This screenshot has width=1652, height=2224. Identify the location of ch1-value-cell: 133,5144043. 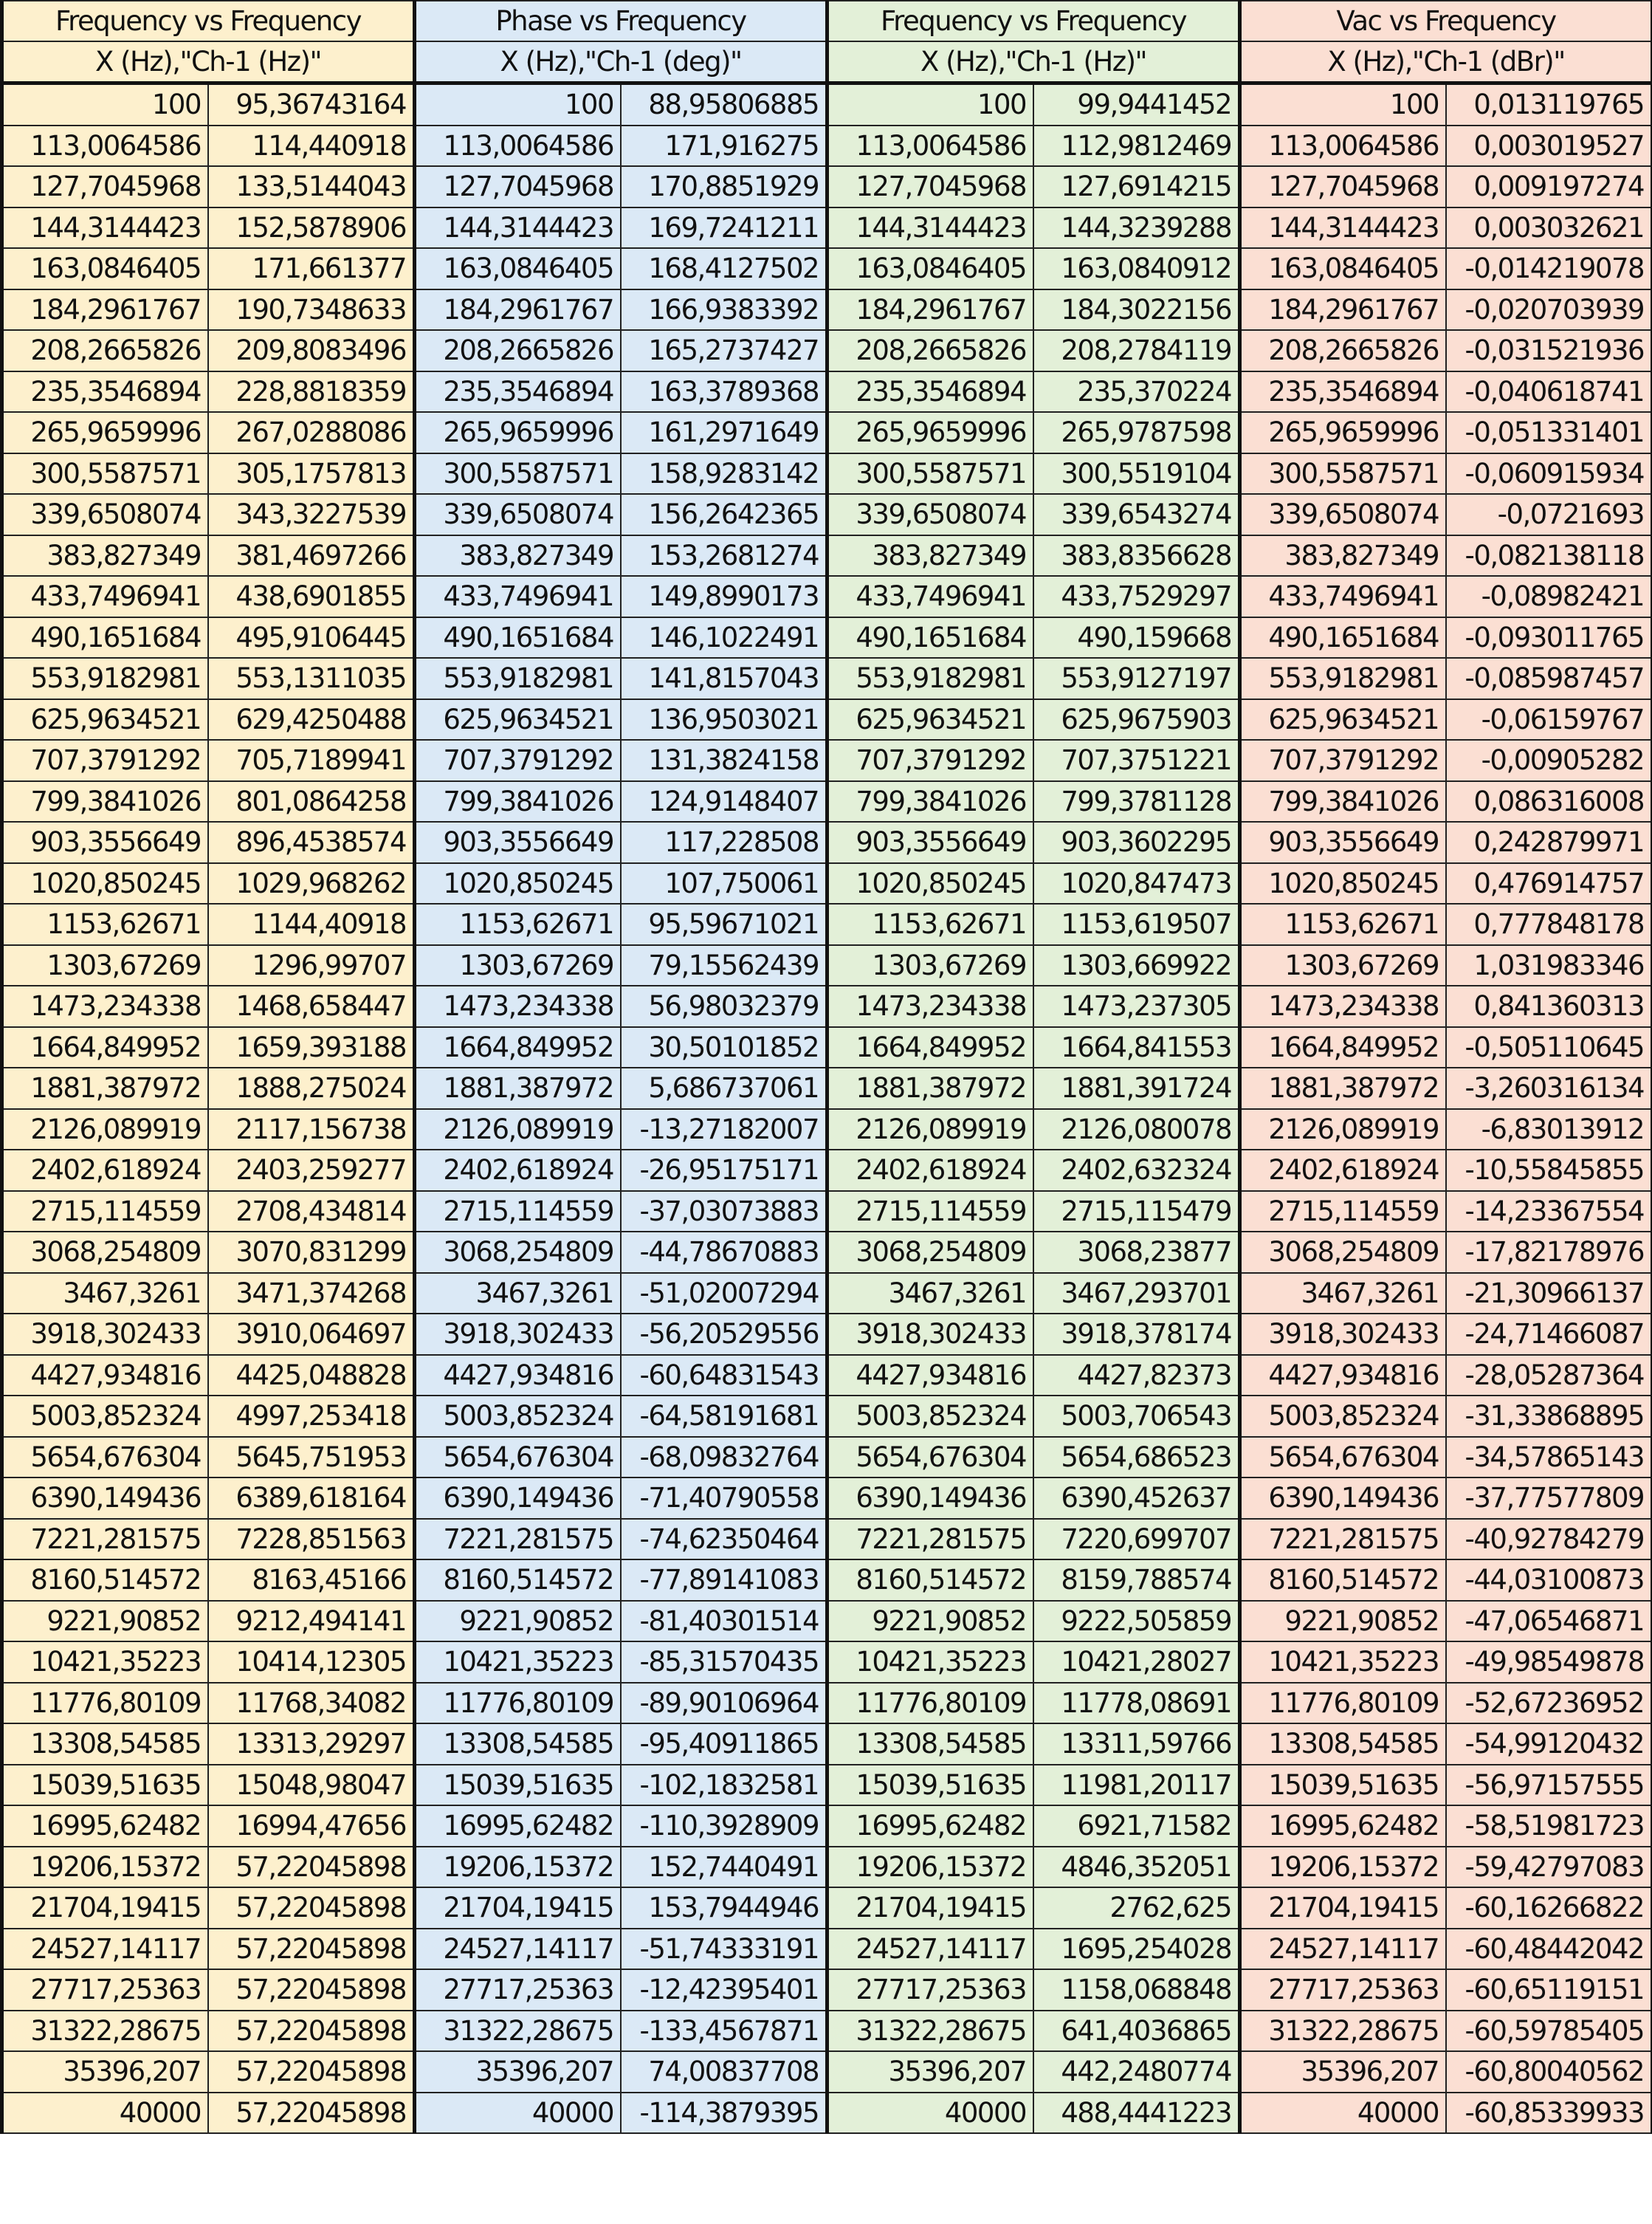
(312, 186).